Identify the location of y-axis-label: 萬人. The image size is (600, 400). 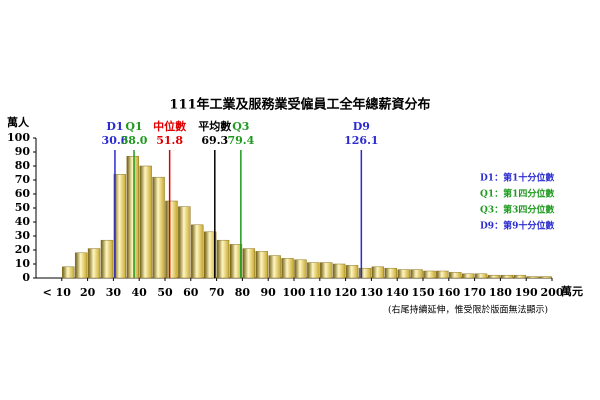
(18, 122).